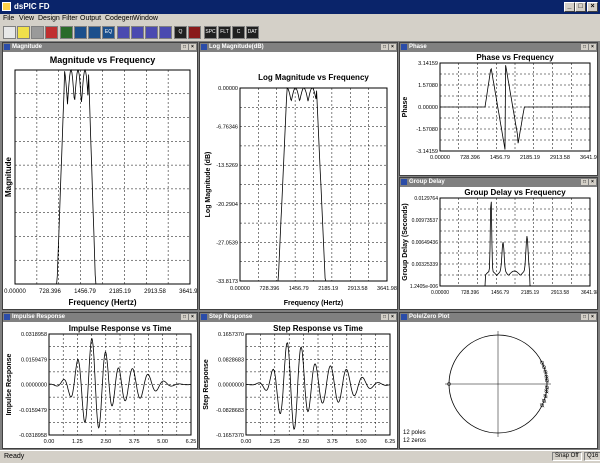 The width and height of the screenshot is (600, 463). Describe the element at coordinates (119, 18) in the screenshot. I see `menu-codegen: Codegen` at that location.